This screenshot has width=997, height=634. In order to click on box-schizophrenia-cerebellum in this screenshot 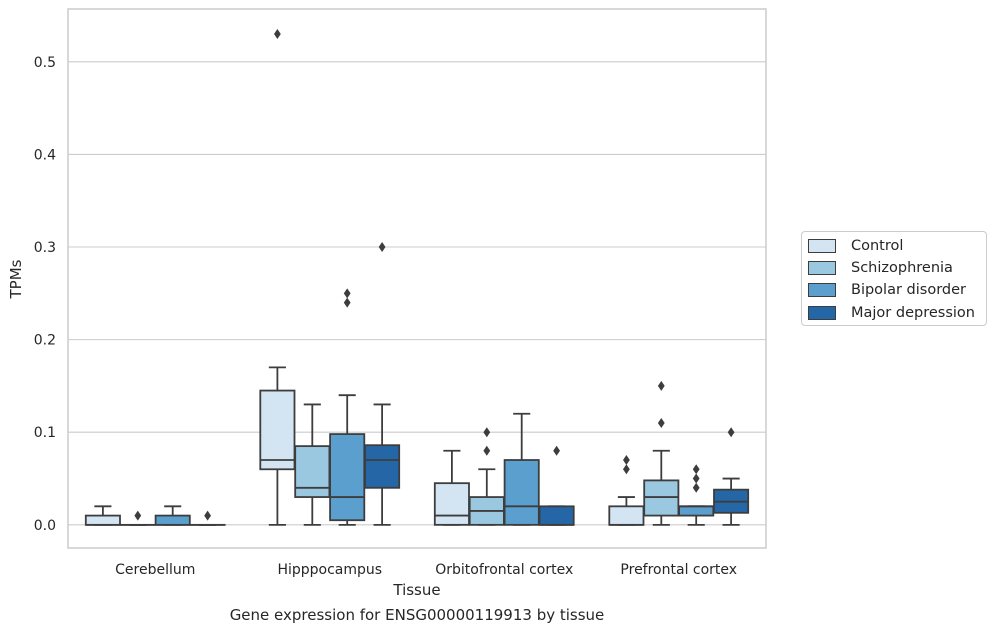, I will do `click(137, 518)`.